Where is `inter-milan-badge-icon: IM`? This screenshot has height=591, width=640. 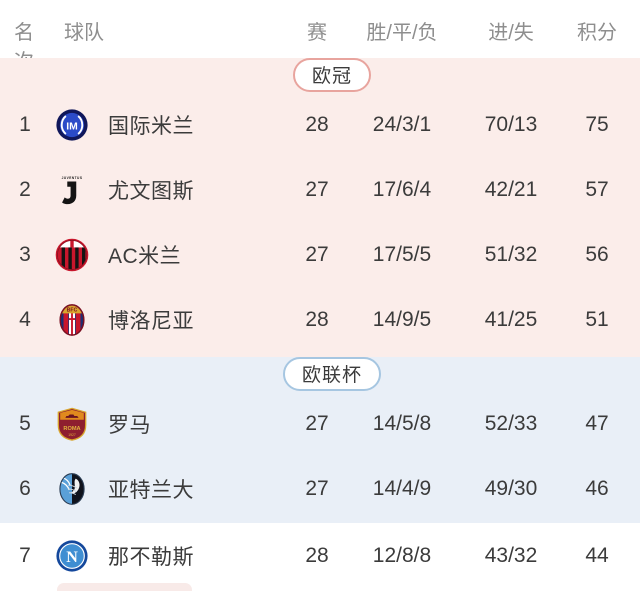 inter-milan-badge-icon: IM is located at coordinates (72, 125).